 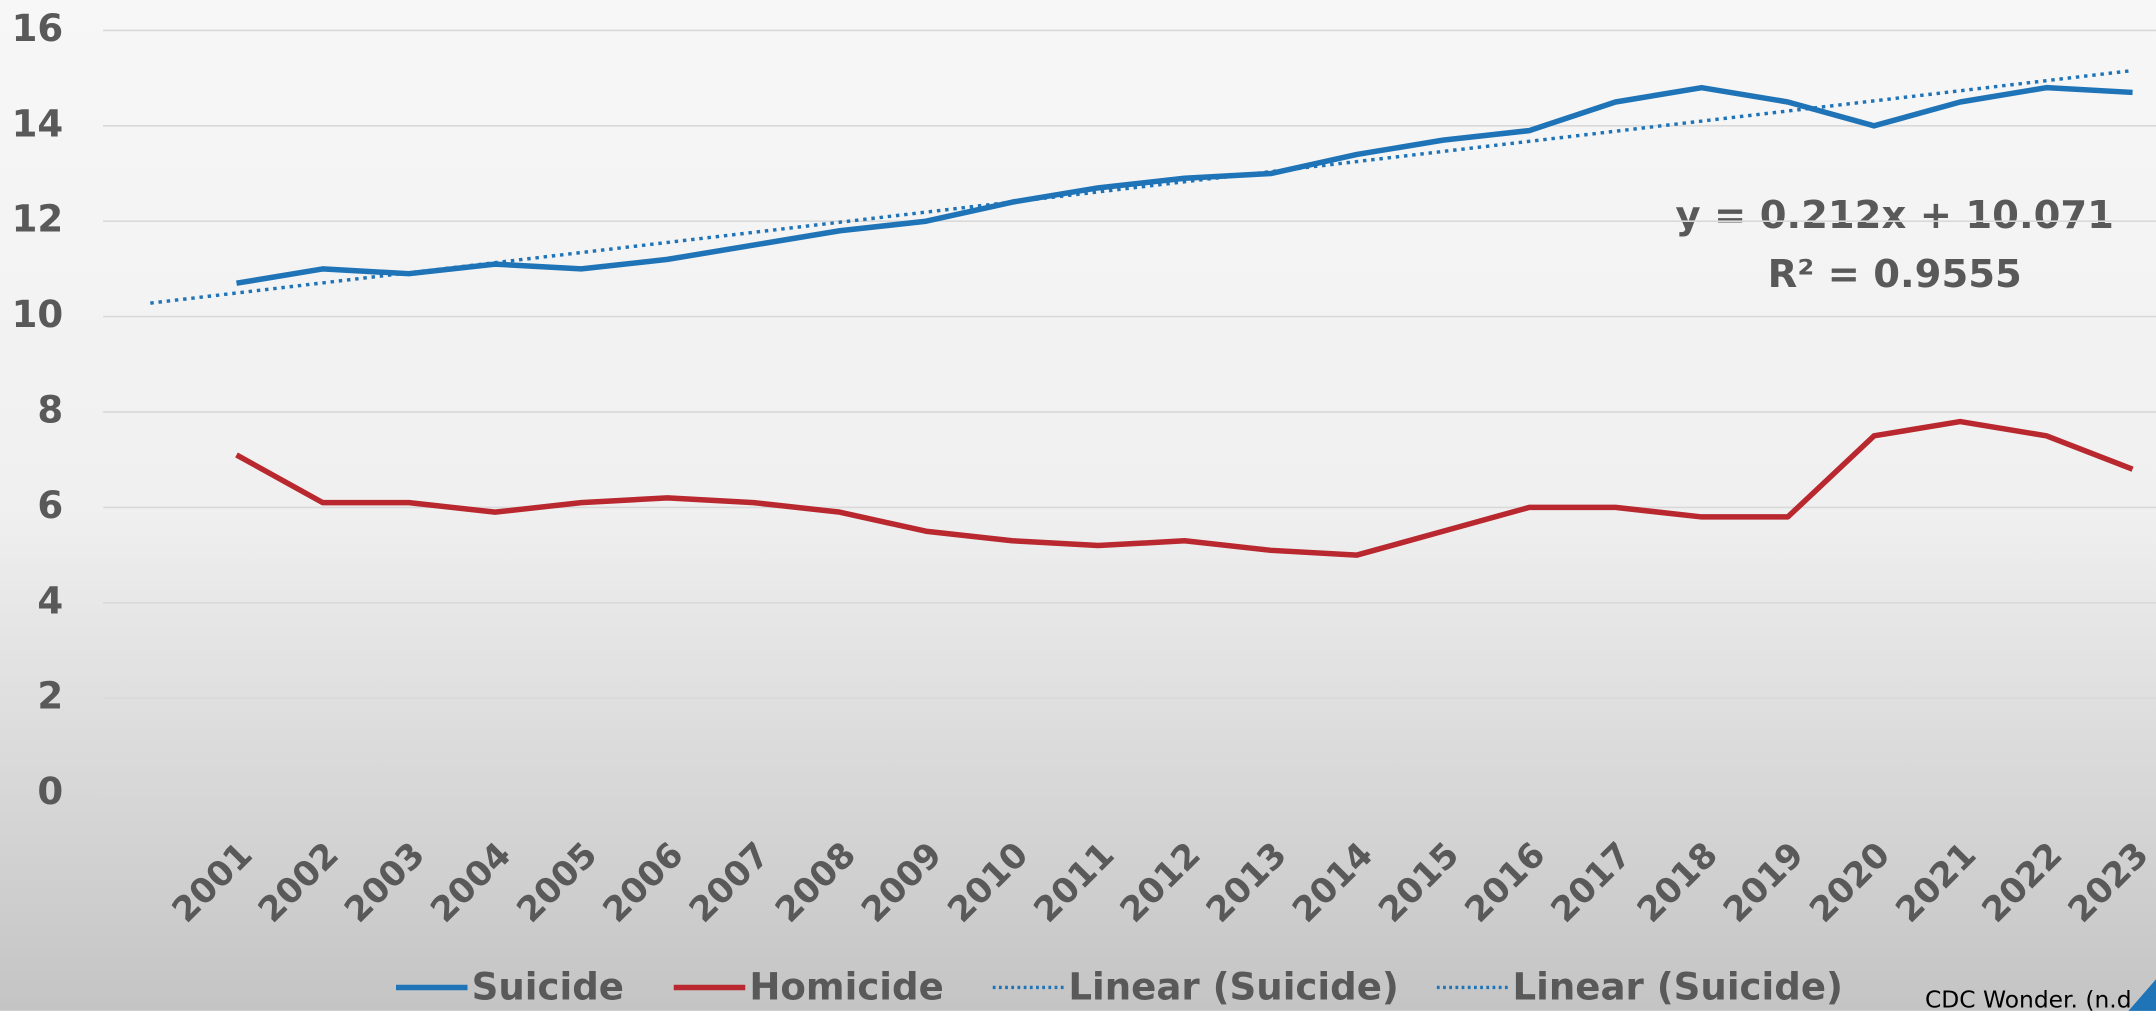 I want to click on y-tick-label: 6, so click(x=50, y=505).